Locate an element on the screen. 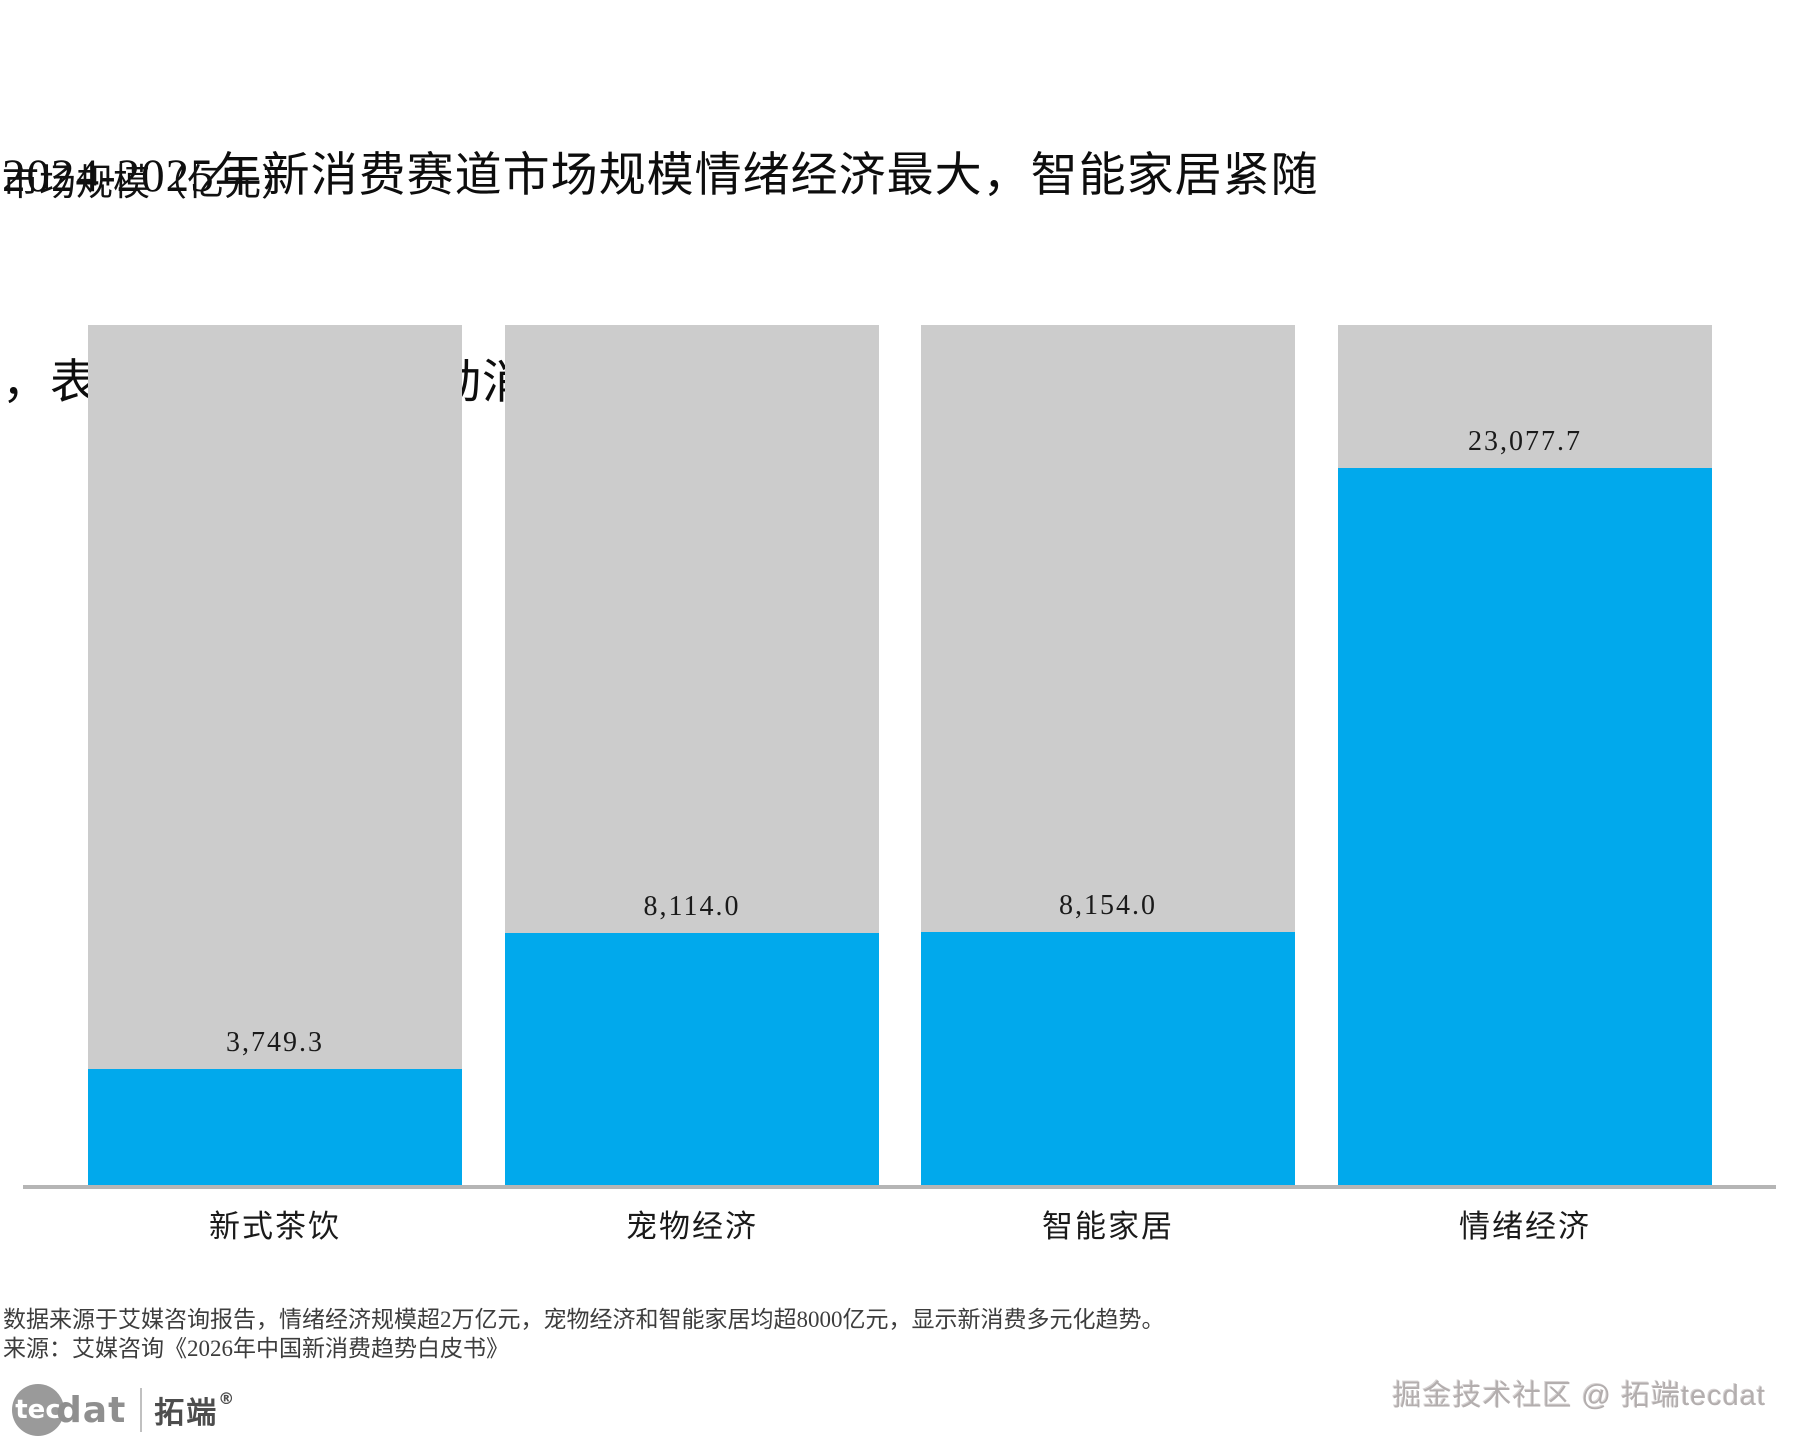 This screenshot has height=1440, width=1800. bar-category-label: 新式茶饮 is located at coordinates (275, 1226).